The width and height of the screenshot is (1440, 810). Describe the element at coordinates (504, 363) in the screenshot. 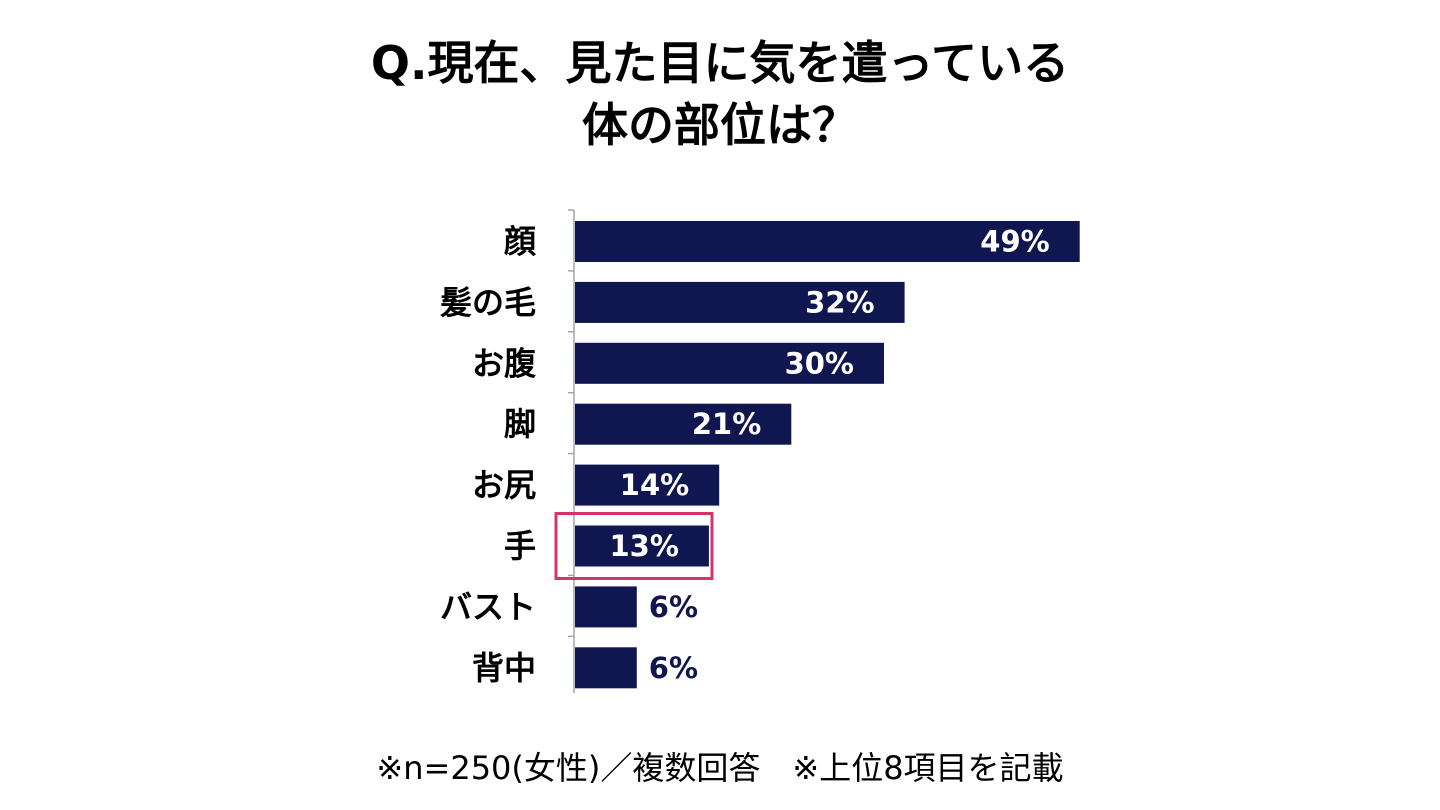

I see `category-label: お腹` at that location.